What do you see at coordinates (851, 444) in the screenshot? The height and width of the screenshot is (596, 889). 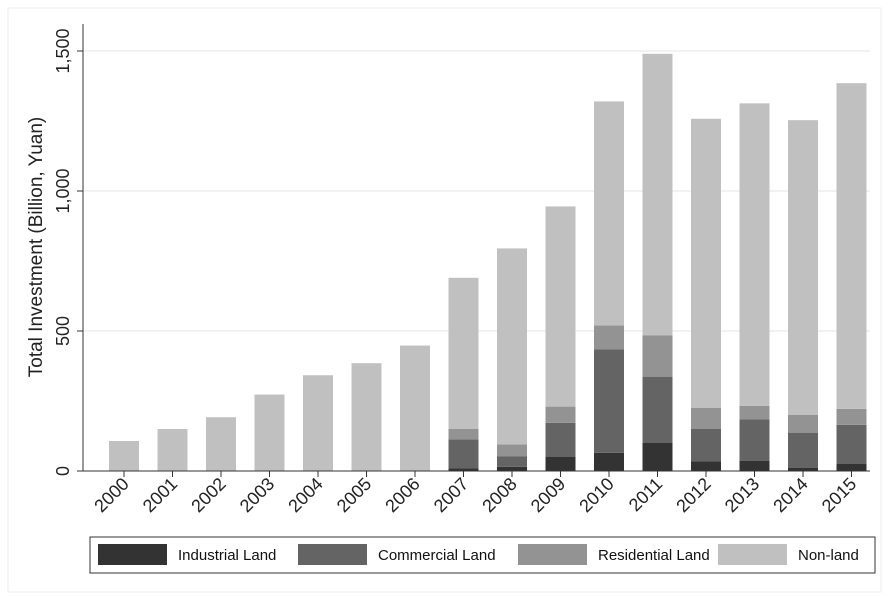 I see `bar-commercial-land-2015` at bounding box center [851, 444].